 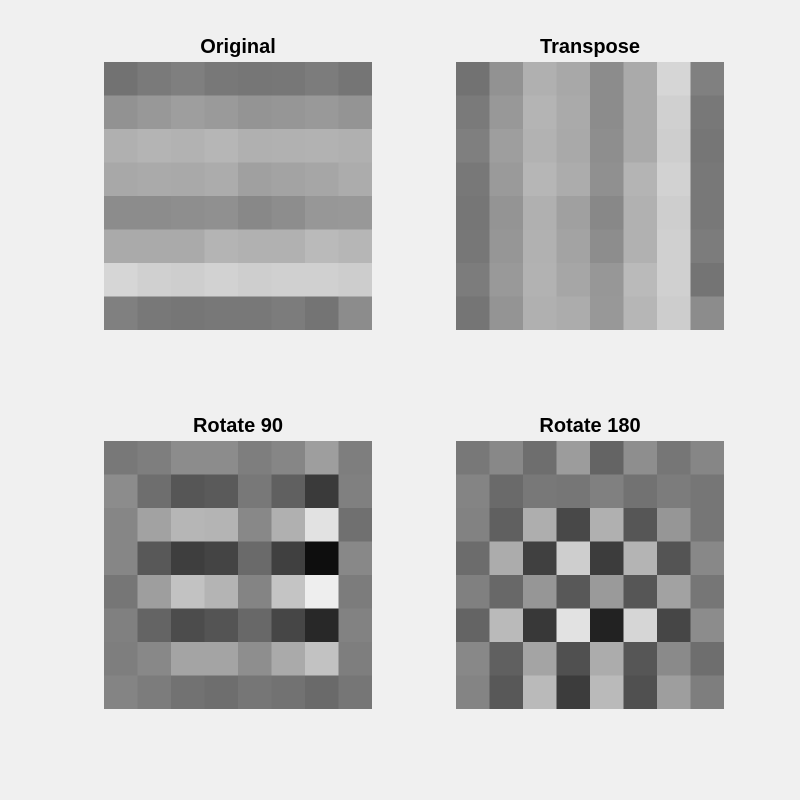 I want to click on cell-r6-c3, so click(x=573, y=280).